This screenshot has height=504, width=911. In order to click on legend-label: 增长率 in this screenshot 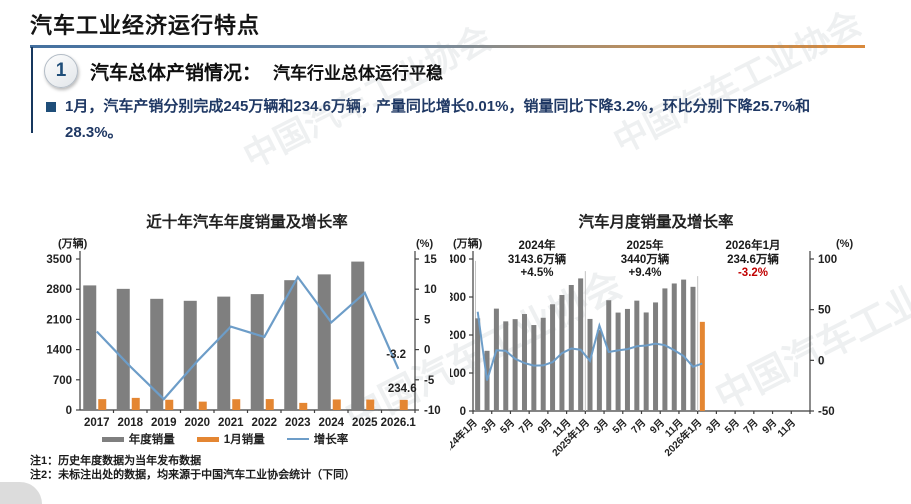, I will do `click(331, 440)`.